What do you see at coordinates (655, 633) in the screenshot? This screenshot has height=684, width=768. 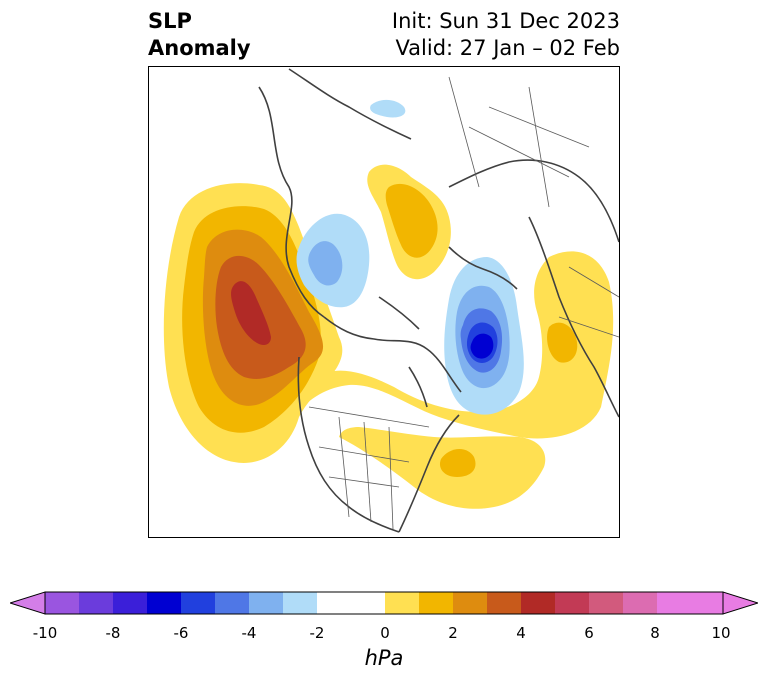 I see `colorbar-tick: 8` at bounding box center [655, 633].